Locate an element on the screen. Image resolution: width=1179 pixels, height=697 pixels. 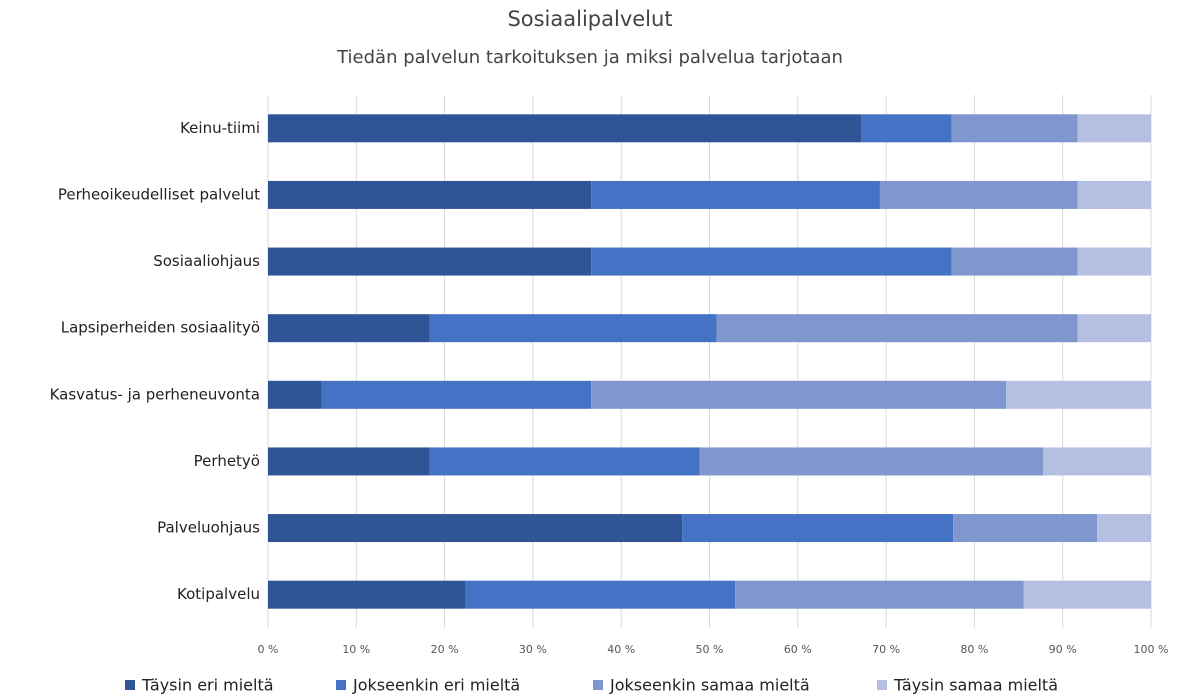
x-tick-label: 80 % is located at coordinates (974, 649).